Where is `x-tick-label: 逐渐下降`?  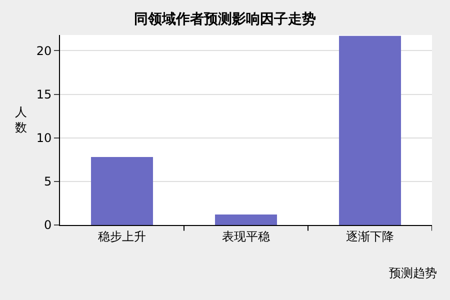 x-tick-label: 逐渐下降 is located at coordinates (370, 236).